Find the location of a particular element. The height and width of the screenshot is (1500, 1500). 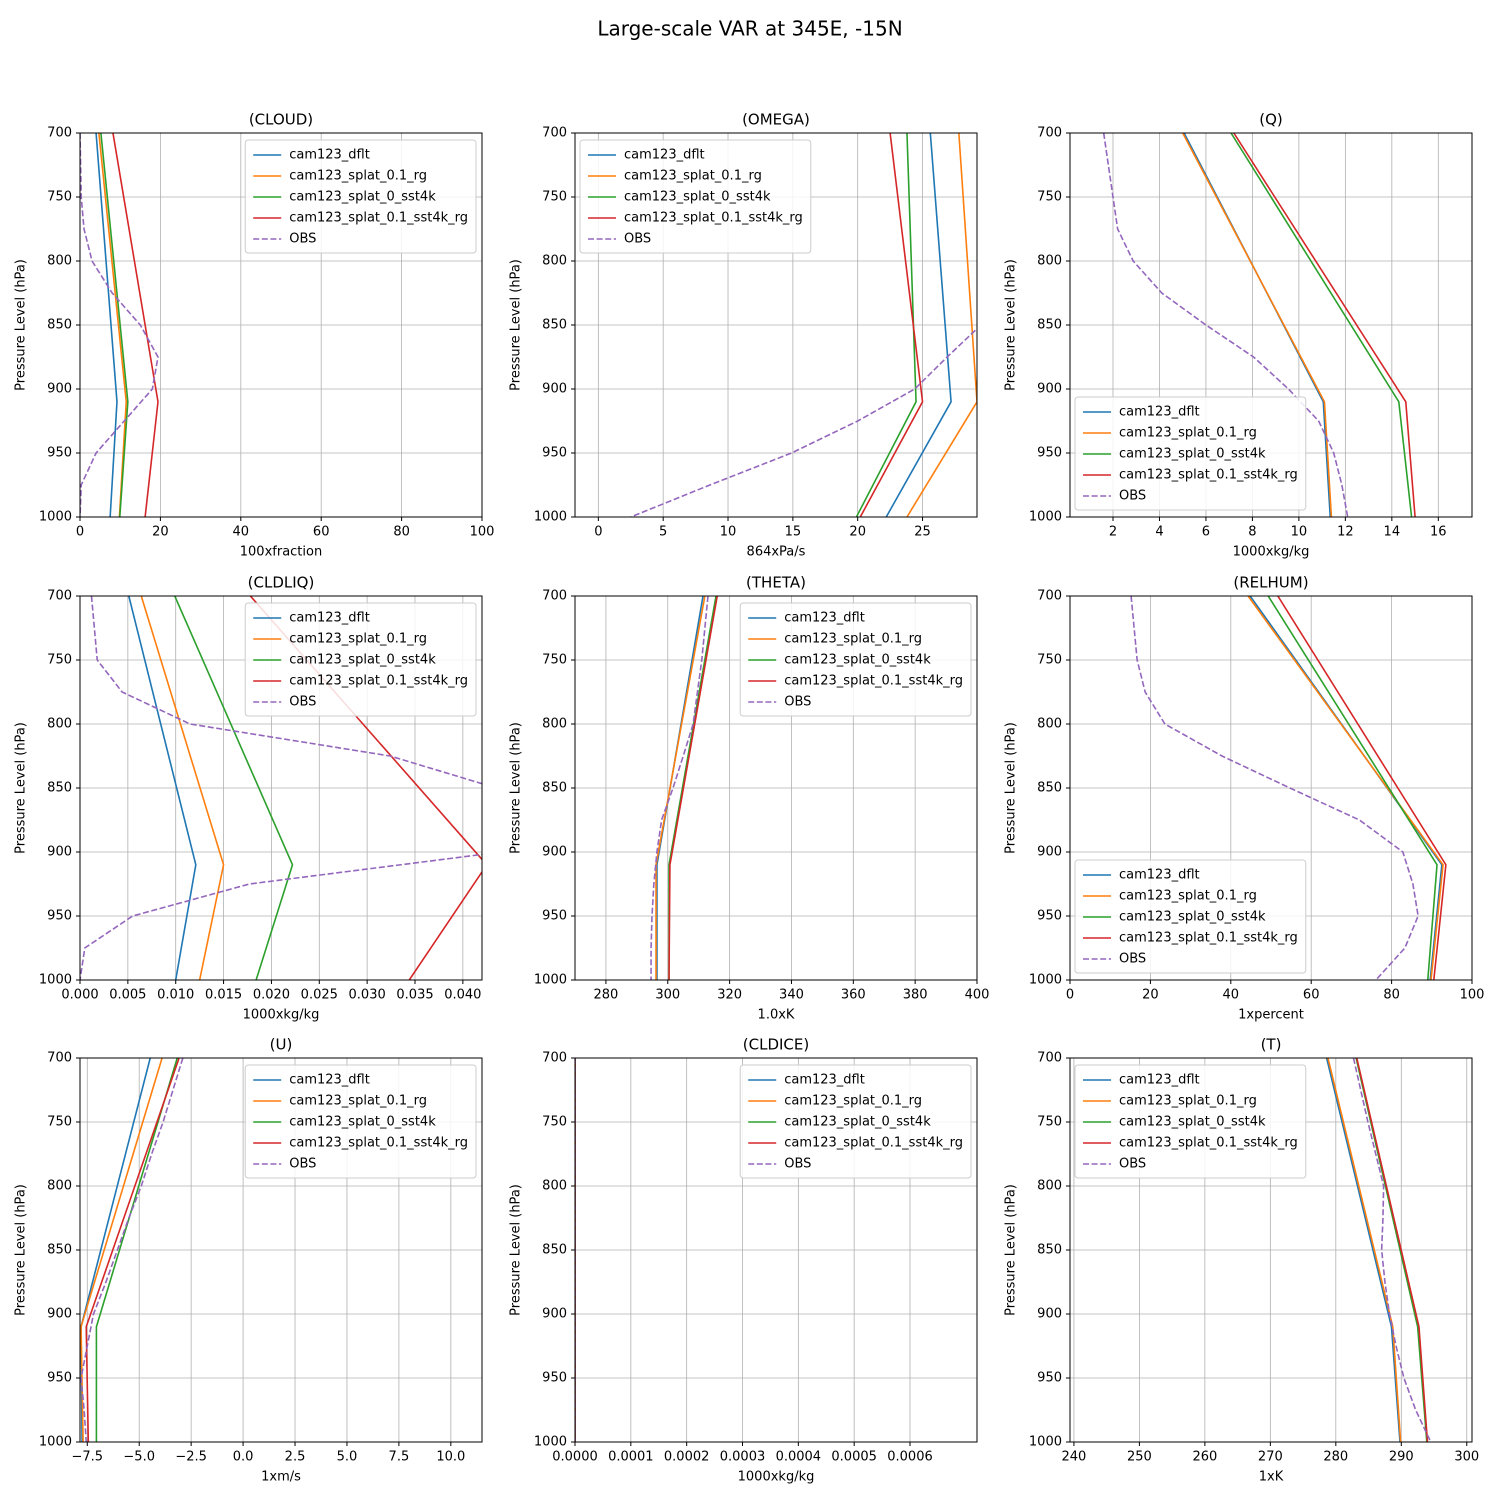

x-tick-label: 340 is located at coordinates (791, 995).